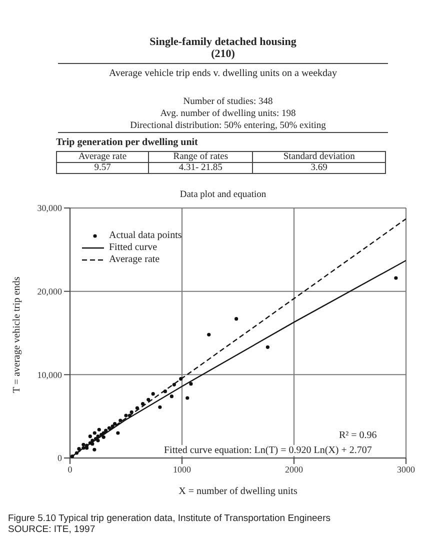  Describe the element at coordinates (294, 469) in the screenshot. I see `x-tick-label: 2000` at that location.